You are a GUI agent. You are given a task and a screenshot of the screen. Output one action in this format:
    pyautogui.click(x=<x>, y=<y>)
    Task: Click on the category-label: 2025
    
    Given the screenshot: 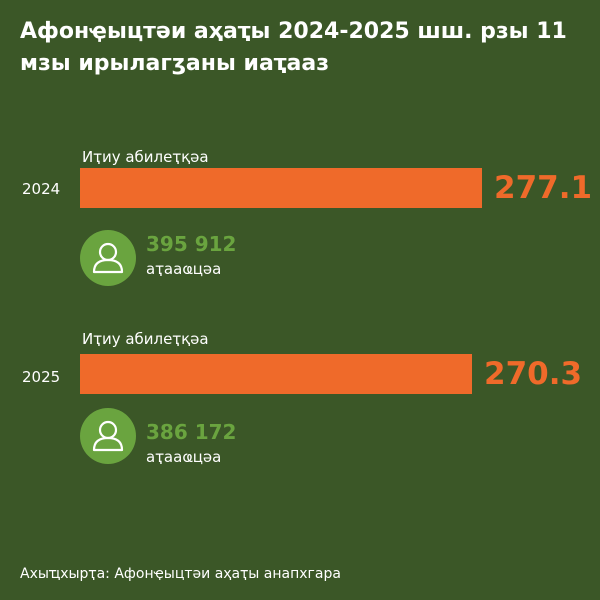 What is the action you would take?
    pyautogui.click(x=41, y=377)
    